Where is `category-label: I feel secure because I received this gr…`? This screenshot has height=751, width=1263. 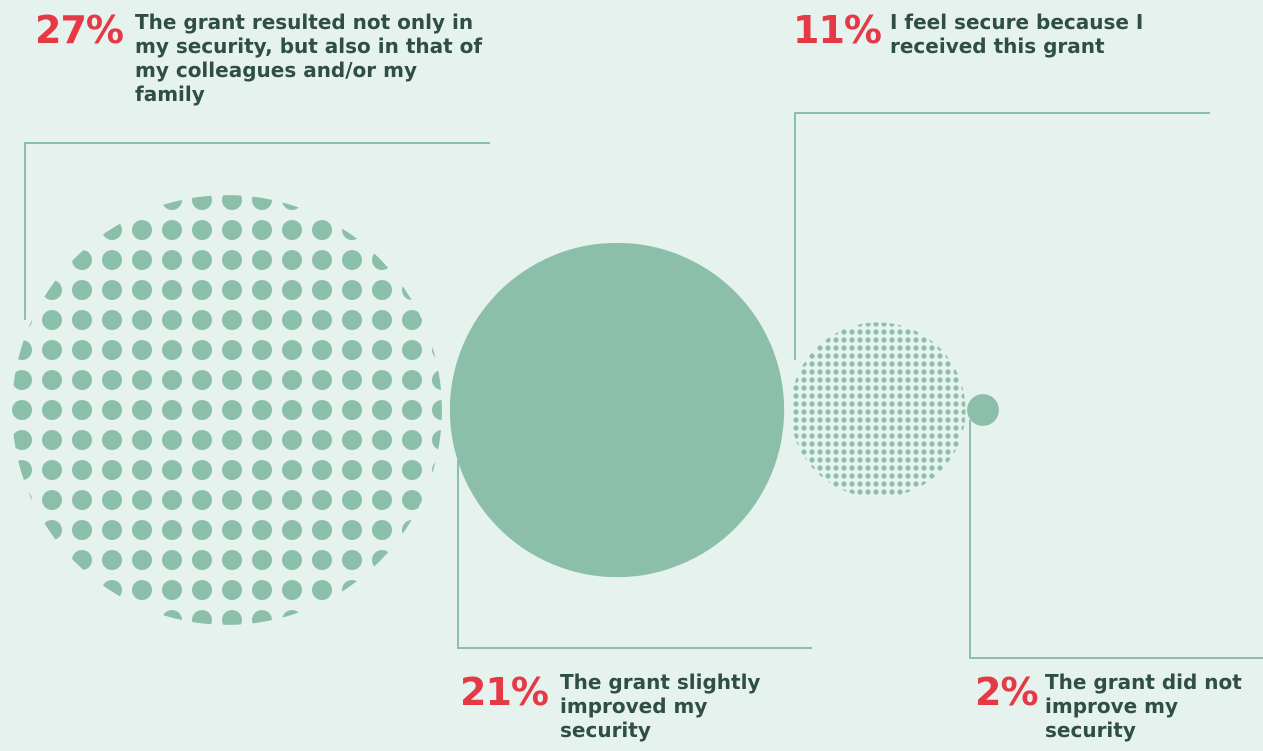
category-label: I feel secure because I received this gr… is located at coordinates (1017, 34).